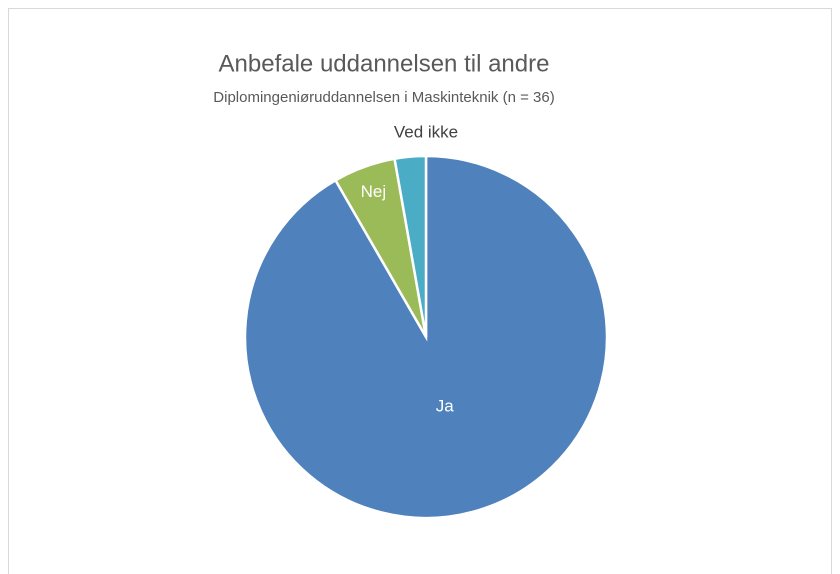 This screenshot has height=574, width=840. What do you see at coordinates (426, 132) in the screenshot?
I see `slice-label: Ved ikke` at bounding box center [426, 132].